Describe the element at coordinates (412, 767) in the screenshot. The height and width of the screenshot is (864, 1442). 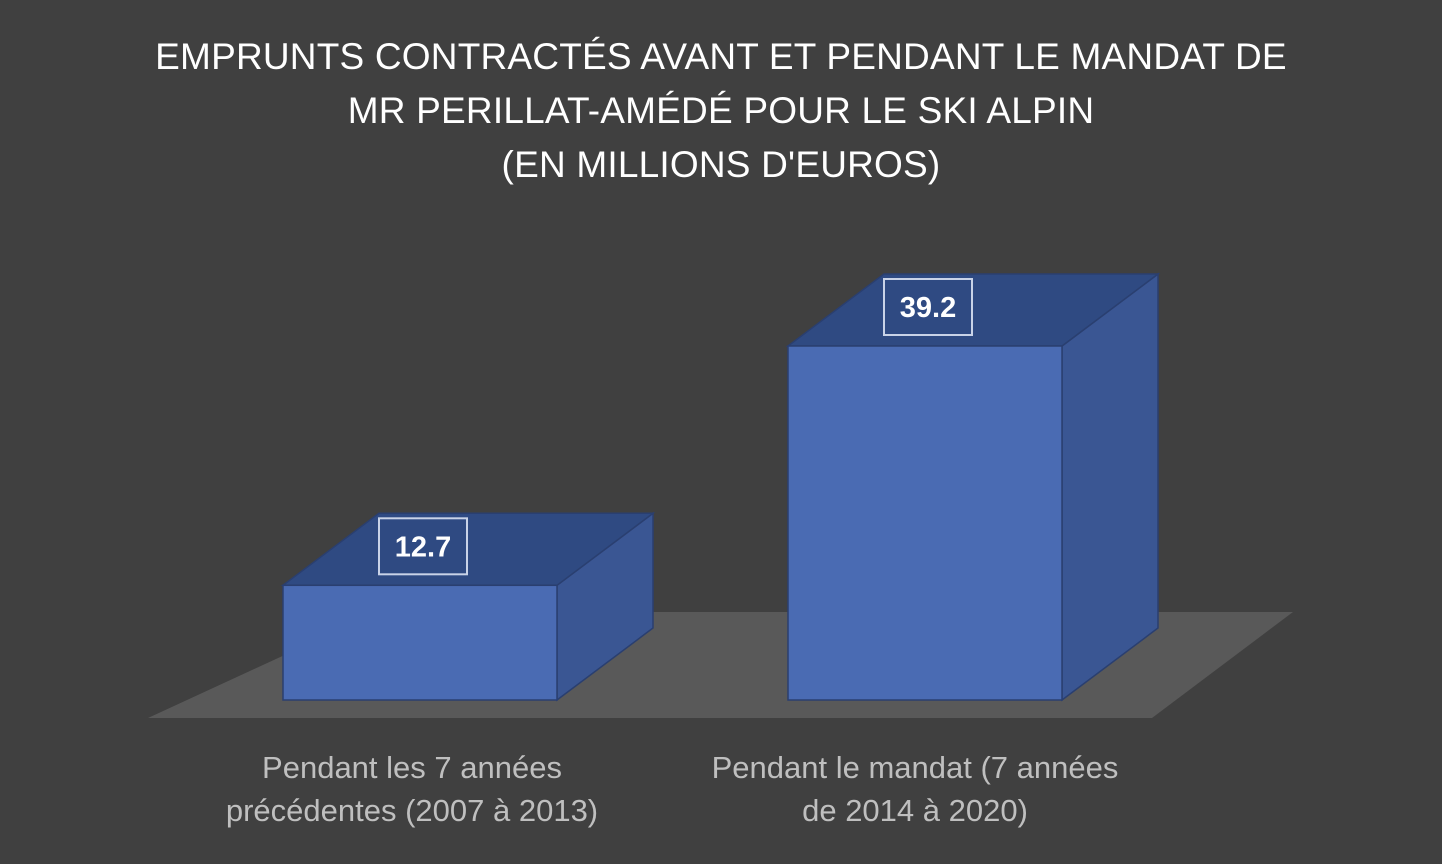
I see `category-label-line: Pendant les 7 années` at that location.